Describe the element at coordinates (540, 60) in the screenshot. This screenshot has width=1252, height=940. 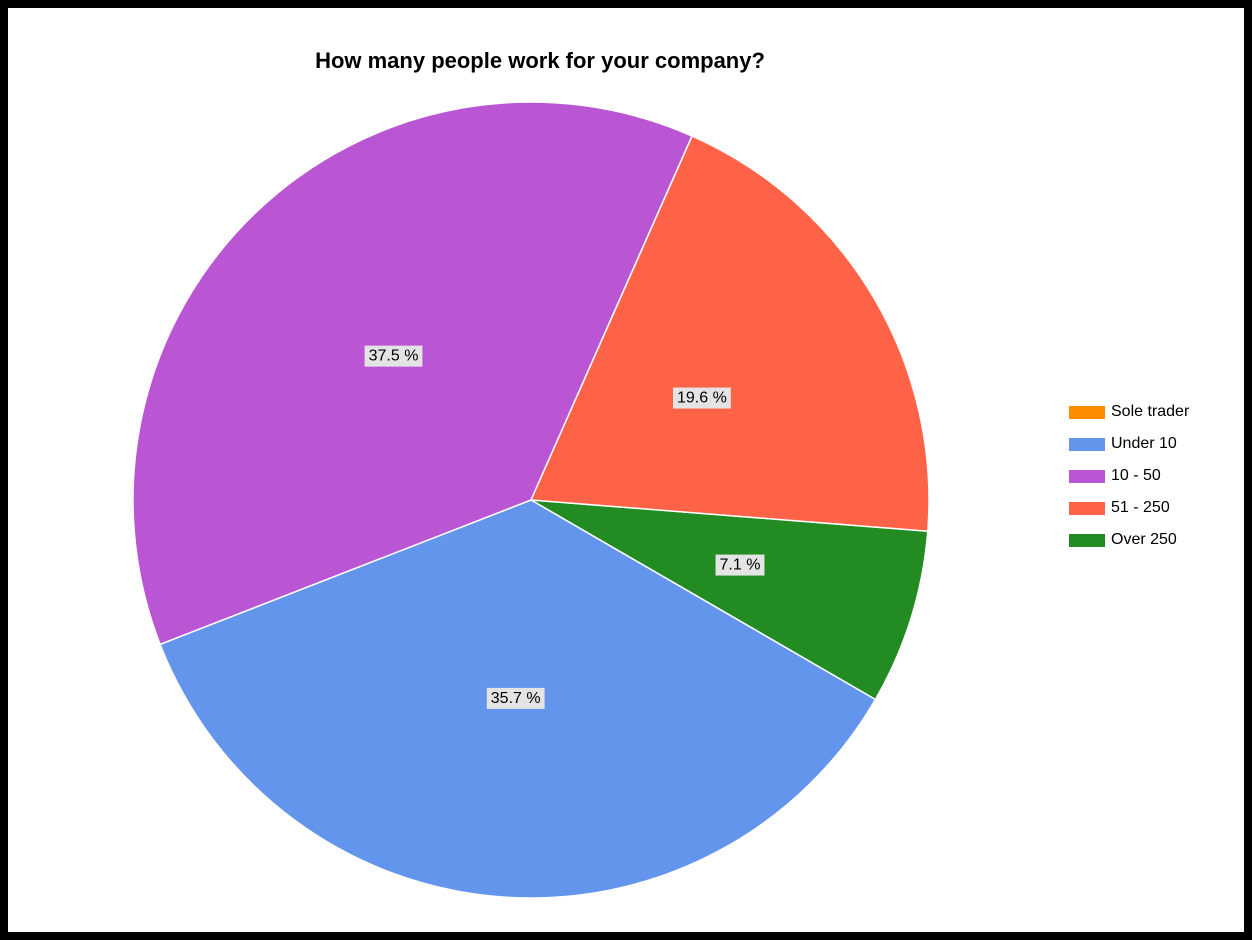
I see `chart-title: How many people work for your company?` at that location.